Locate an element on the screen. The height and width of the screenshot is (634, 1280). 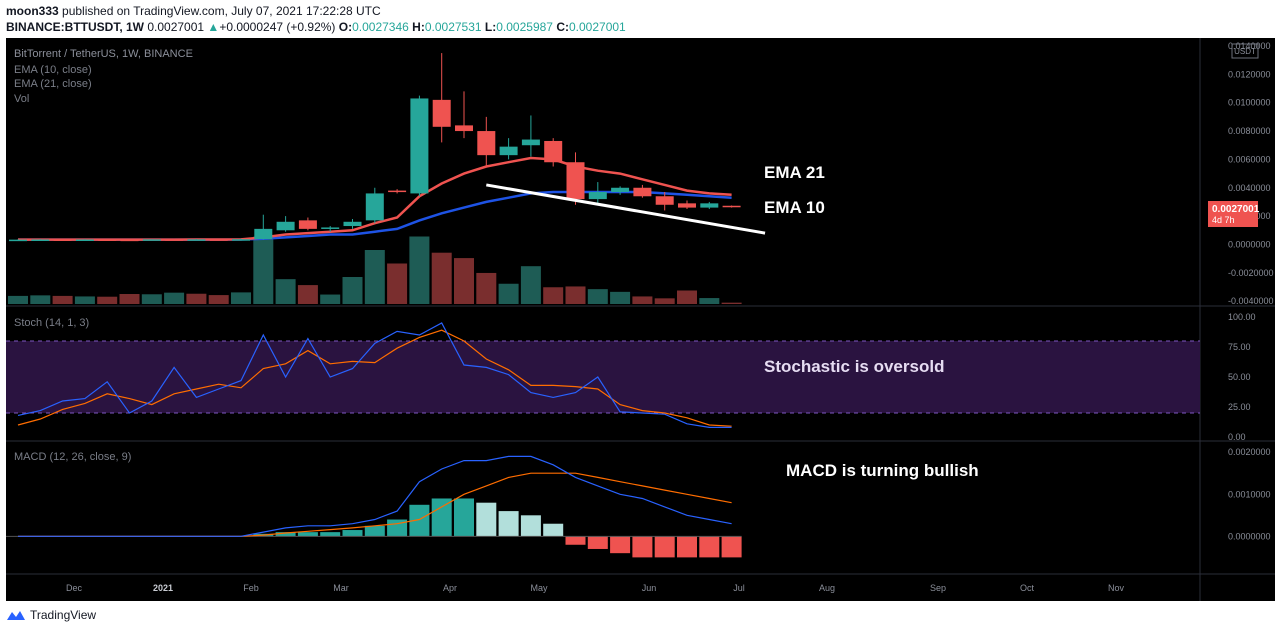
currency-badge is located at coordinates (1245, 51).